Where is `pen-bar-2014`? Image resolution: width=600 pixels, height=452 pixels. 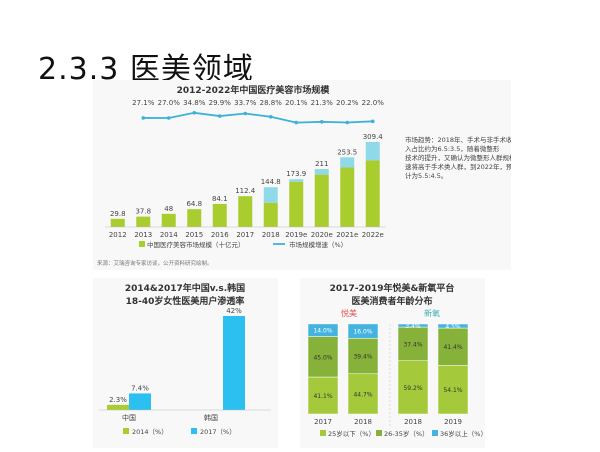
pen-bar-2014 is located at coordinates (118, 407).